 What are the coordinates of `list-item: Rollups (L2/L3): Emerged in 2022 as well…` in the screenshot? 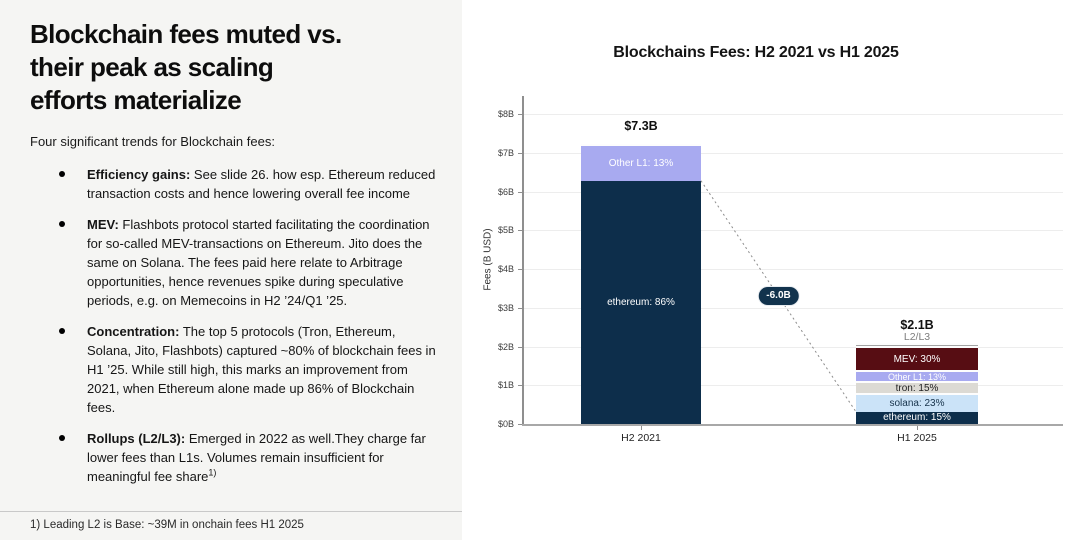 It's located at (235, 457).